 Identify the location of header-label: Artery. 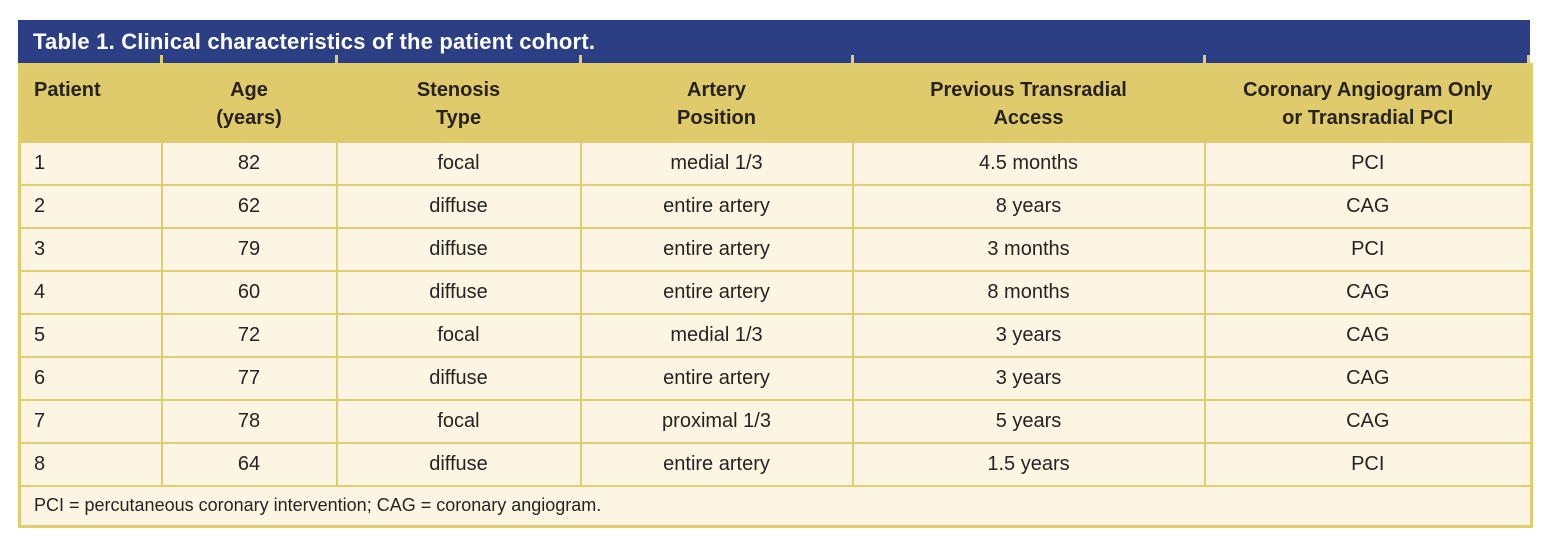
(716, 90).